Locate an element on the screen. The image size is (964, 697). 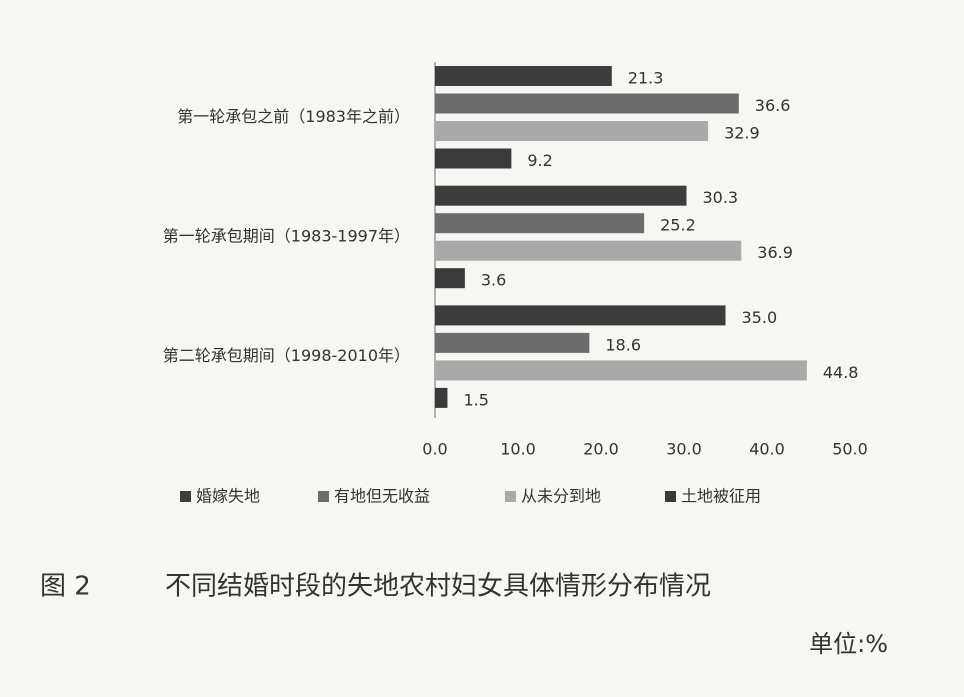
category-label: 第一轮承包期间（1983-1997年） is located at coordinates (286, 235).